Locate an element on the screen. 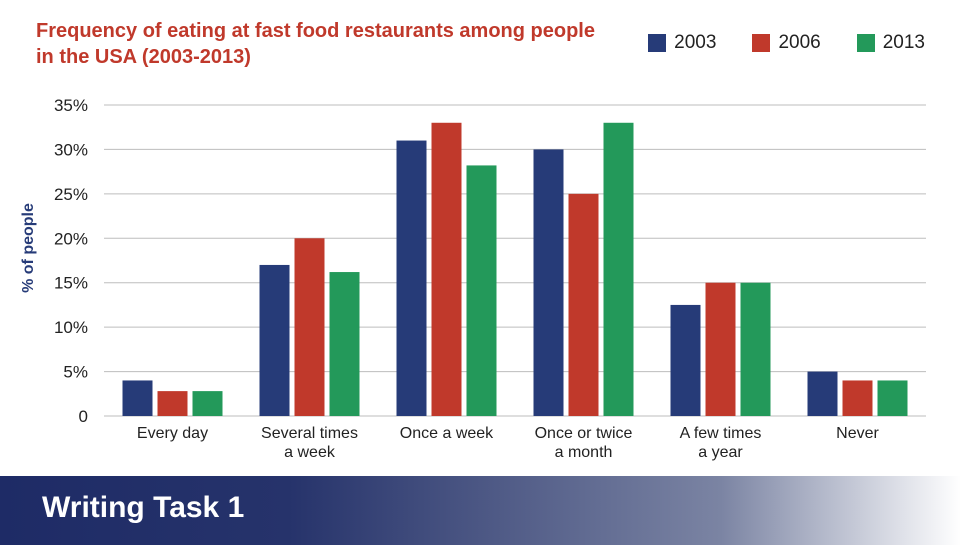  y-tick-label: 10% is located at coordinates (71, 327).